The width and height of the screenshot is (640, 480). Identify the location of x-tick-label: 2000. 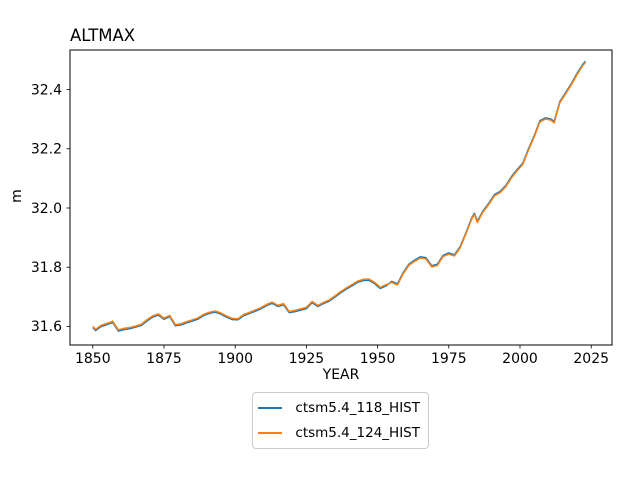
(520, 359).